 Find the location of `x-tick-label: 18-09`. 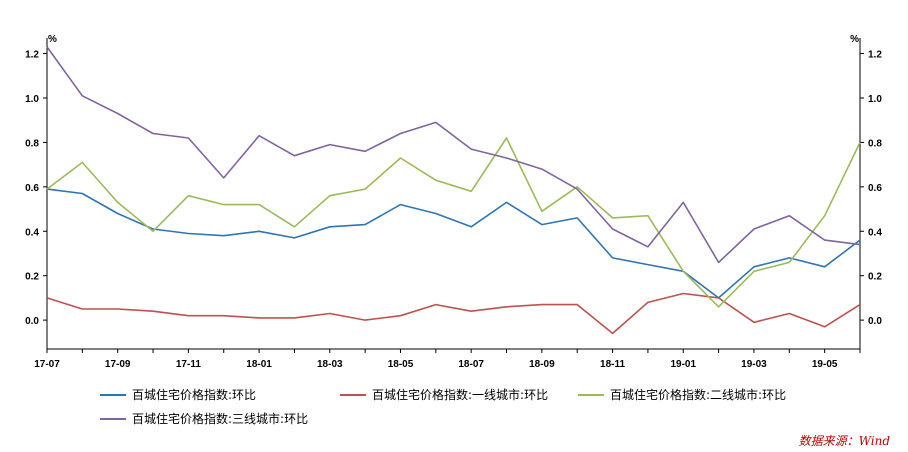

x-tick-label: 18-09 is located at coordinates (542, 364).